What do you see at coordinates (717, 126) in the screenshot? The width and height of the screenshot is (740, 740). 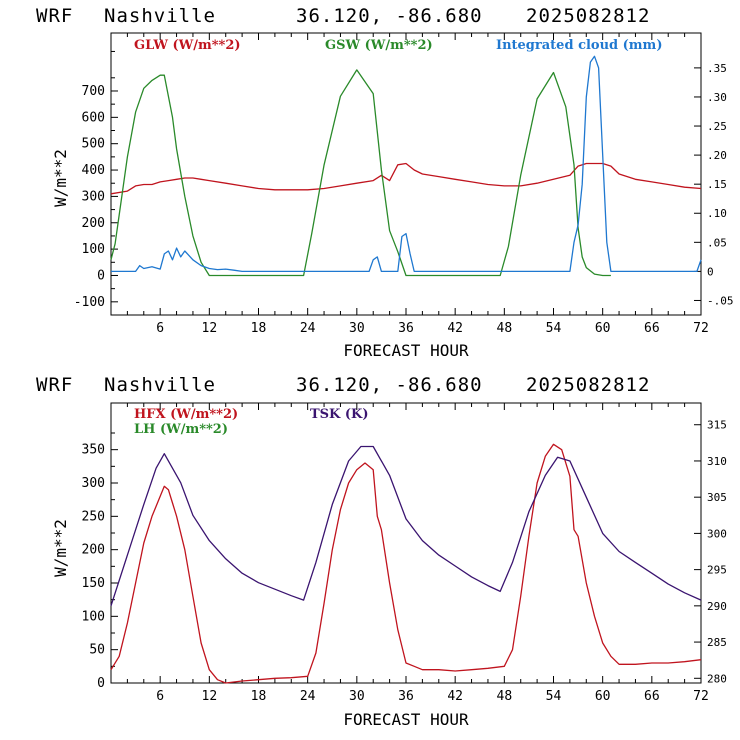 I see `y2-tick-label: .25` at bounding box center [717, 126].